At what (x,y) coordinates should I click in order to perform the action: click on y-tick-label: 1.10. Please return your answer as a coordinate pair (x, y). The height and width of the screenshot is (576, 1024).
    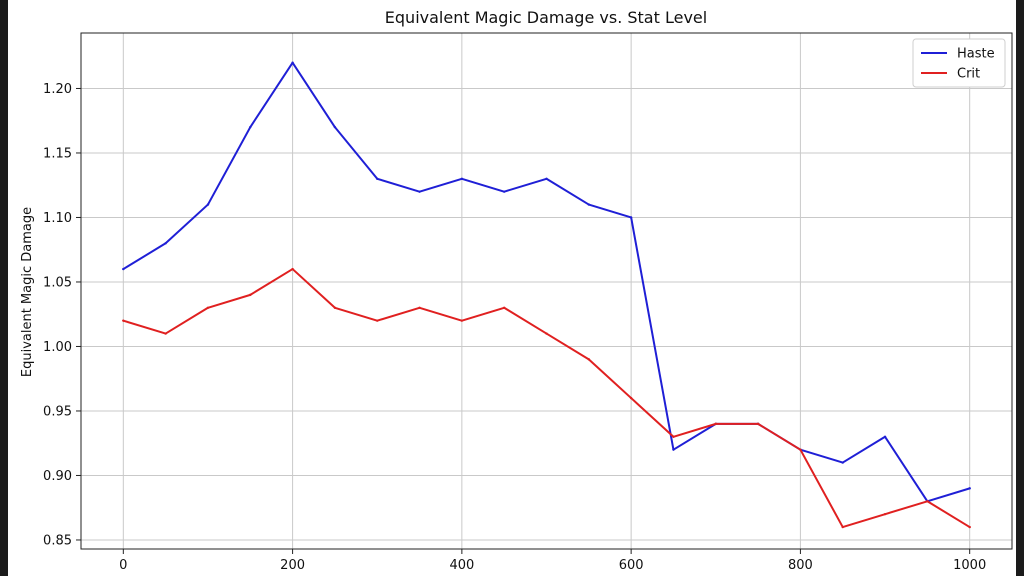
    Looking at the image, I should click on (57, 218).